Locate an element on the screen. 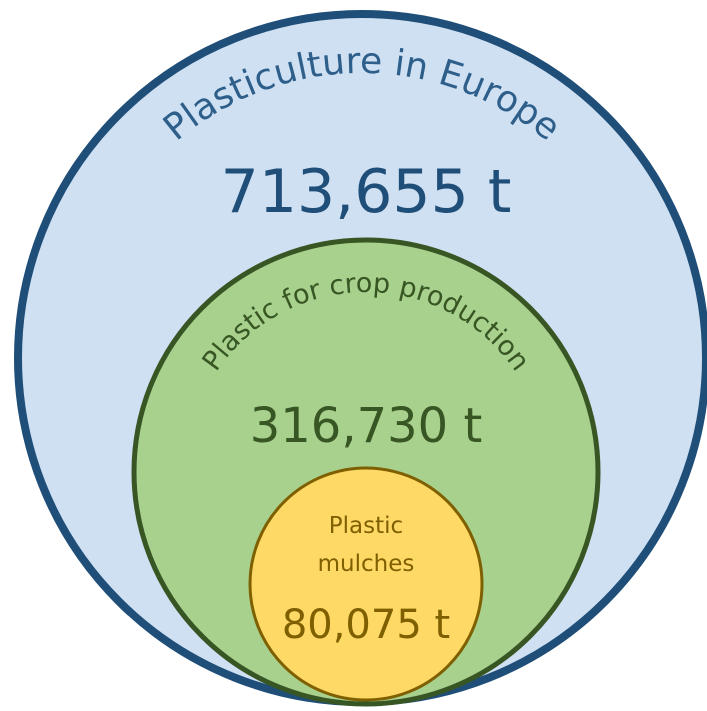 This screenshot has height=711, width=707. inner-label: mulches is located at coordinates (366, 564).